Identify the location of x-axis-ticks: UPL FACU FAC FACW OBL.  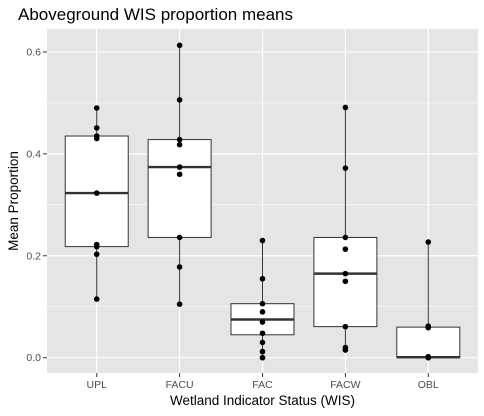
(263, 382).